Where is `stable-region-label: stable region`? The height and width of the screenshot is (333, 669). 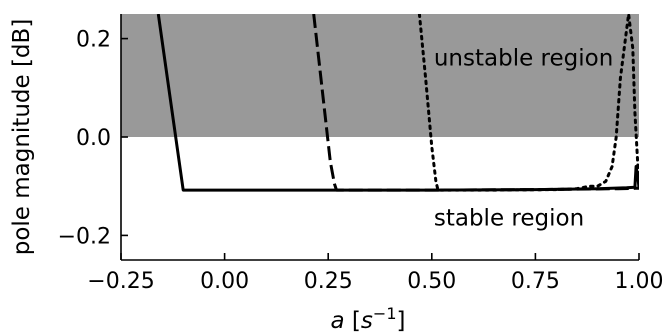
stable-region-label: stable region is located at coordinates (509, 219).